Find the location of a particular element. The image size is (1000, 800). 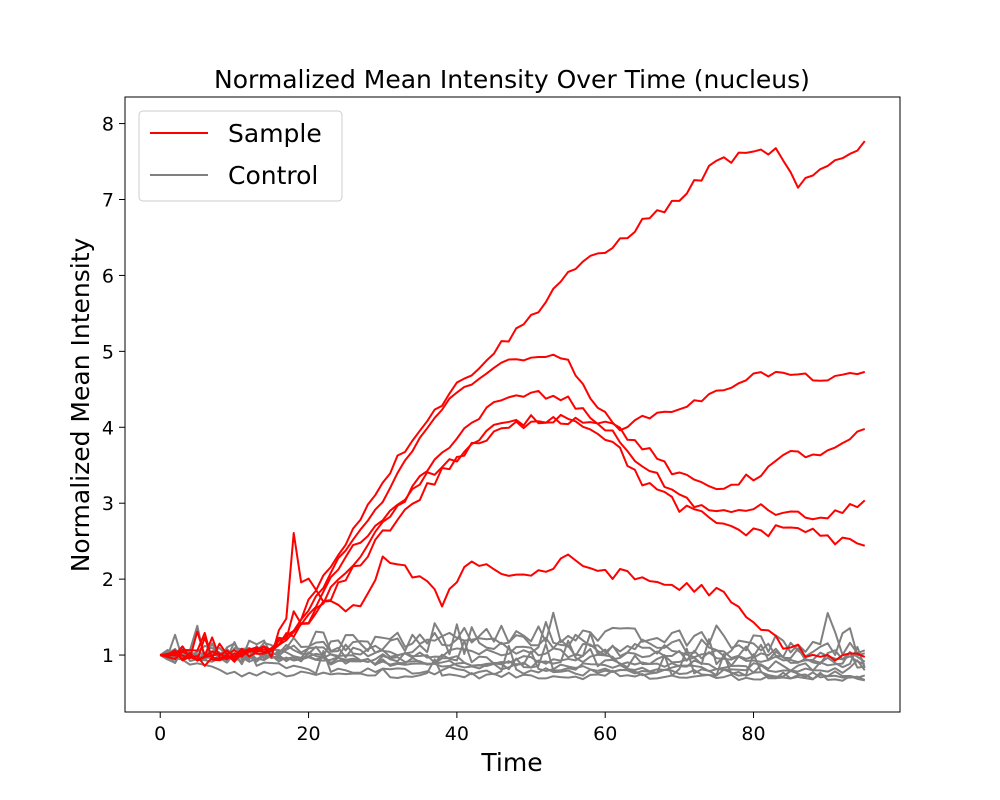

legend: Sample Control is located at coordinates (240, 156).